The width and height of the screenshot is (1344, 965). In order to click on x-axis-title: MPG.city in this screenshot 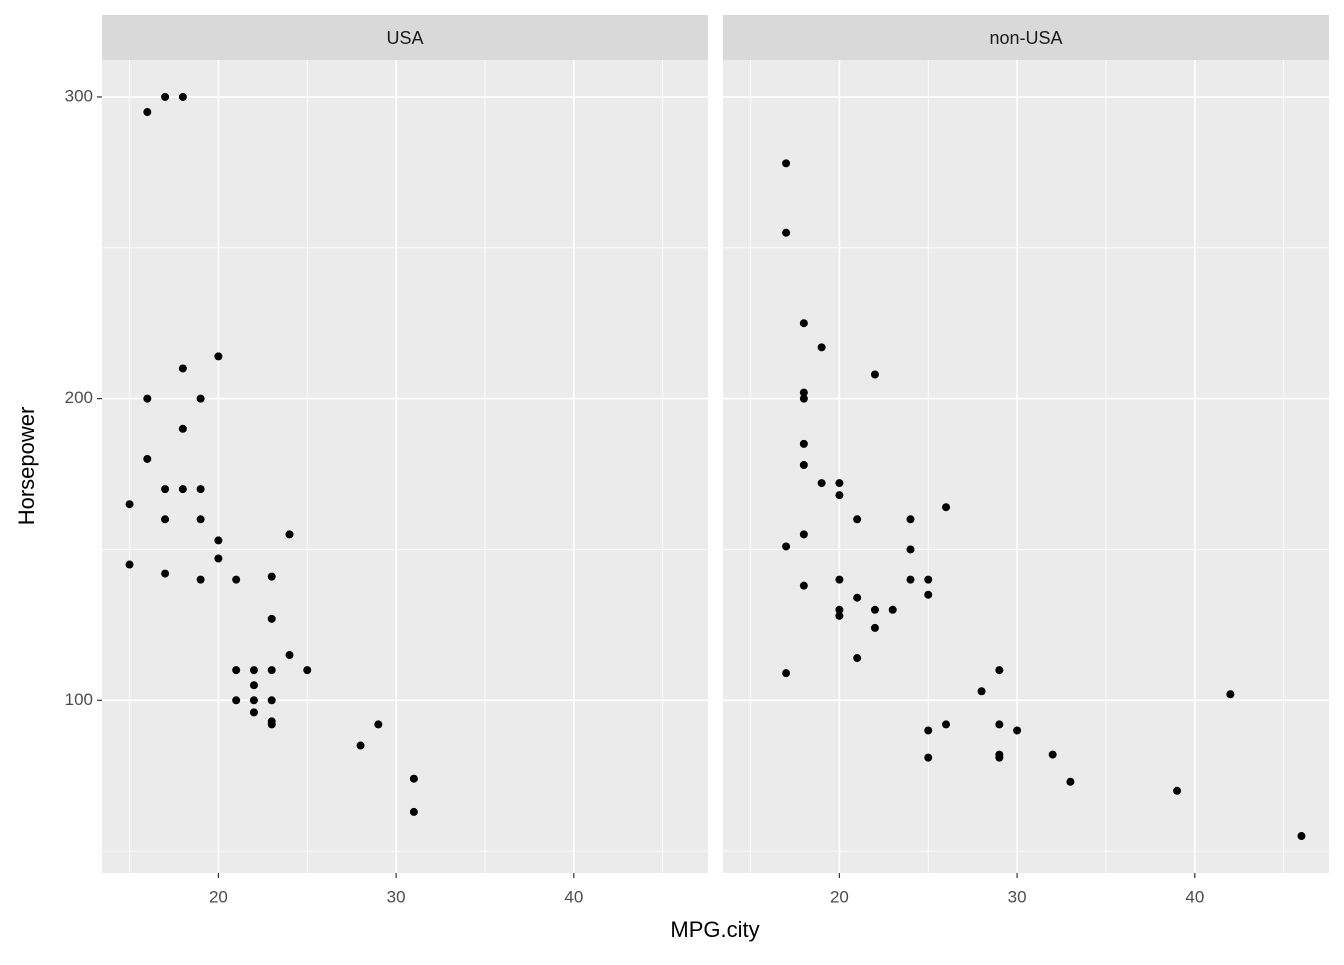, I will do `click(714, 929)`.